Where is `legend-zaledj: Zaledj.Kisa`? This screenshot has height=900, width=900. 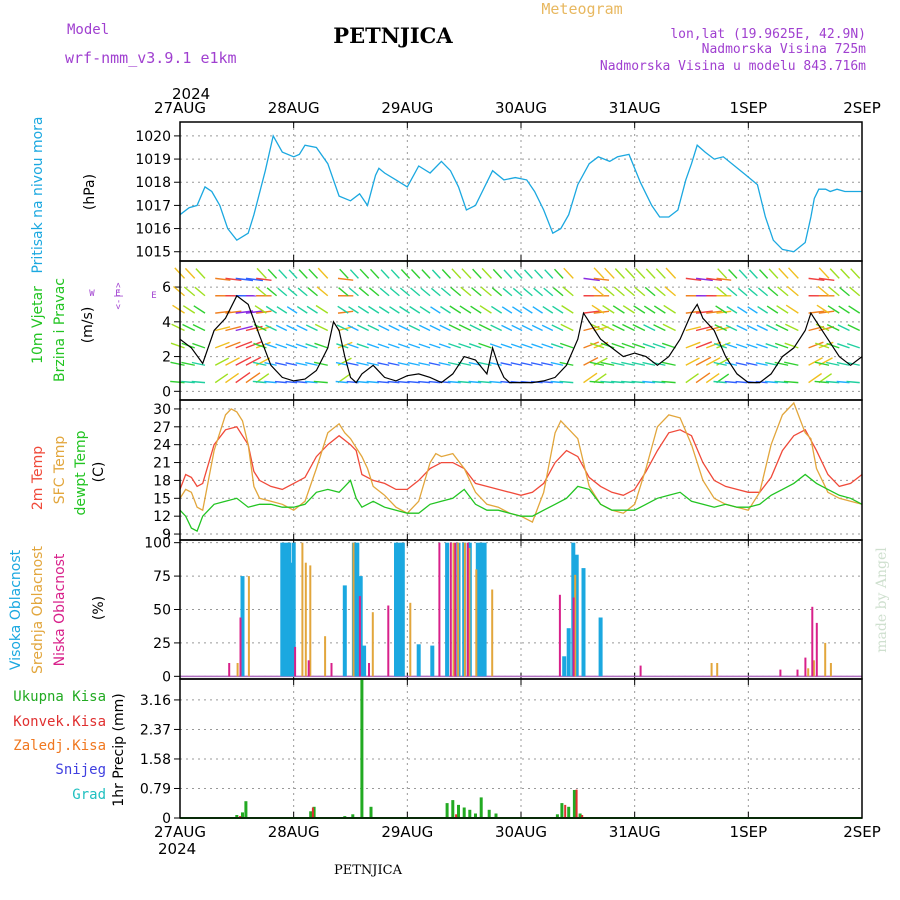
legend-zaledj: Zaledj.Kisa is located at coordinates (59, 746).